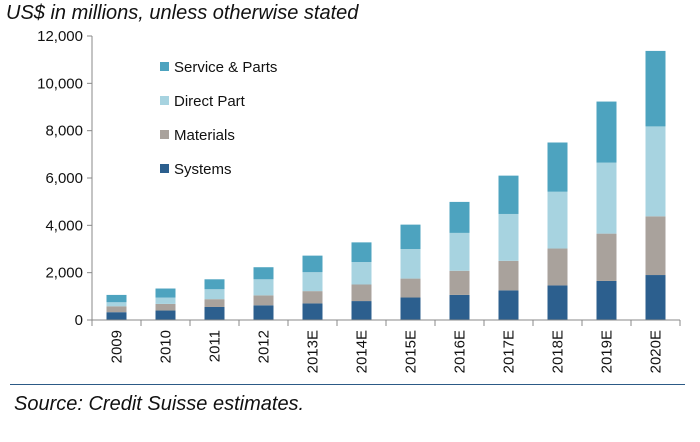 The height and width of the screenshot is (442, 700). Describe the element at coordinates (64, 131) in the screenshot. I see `y-tick-label: 8,000` at that location.